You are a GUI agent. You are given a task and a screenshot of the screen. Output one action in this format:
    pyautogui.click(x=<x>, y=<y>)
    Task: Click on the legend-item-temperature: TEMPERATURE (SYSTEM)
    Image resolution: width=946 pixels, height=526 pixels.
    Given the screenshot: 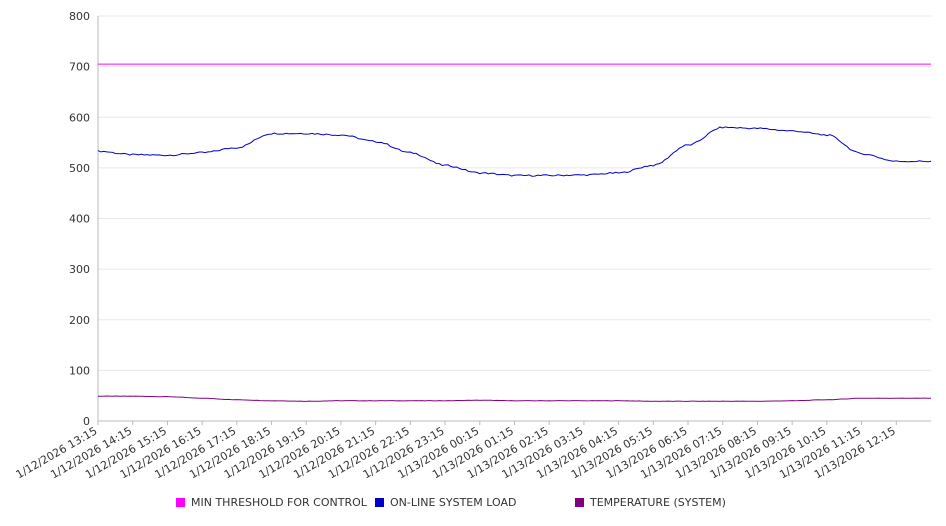 What is the action you would take?
    pyautogui.click(x=650, y=502)
    